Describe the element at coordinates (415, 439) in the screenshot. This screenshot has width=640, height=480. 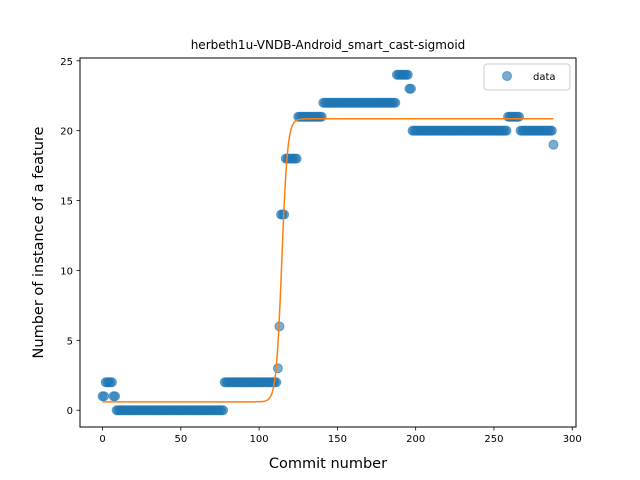
I see `x-tick-label: 200` at that location.